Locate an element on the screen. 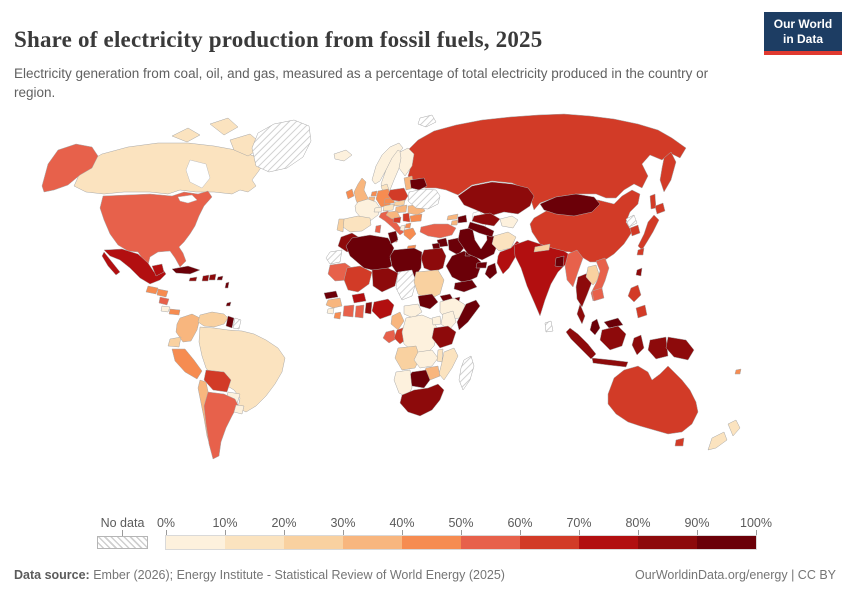 The width and height of the screenshot is (850, 600). country-cuba is located at coordinates (186, 270).